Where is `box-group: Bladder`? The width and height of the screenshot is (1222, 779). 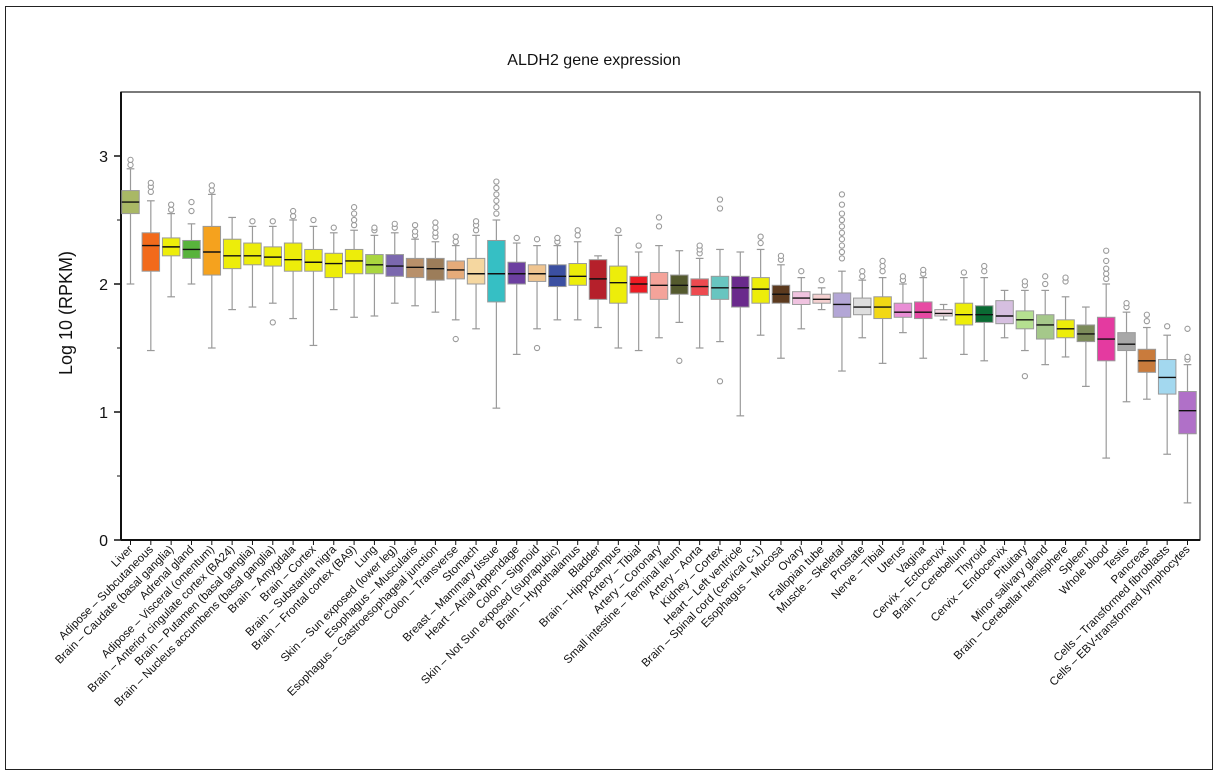 box-group: Bladder is located at coordinates (587, 417).